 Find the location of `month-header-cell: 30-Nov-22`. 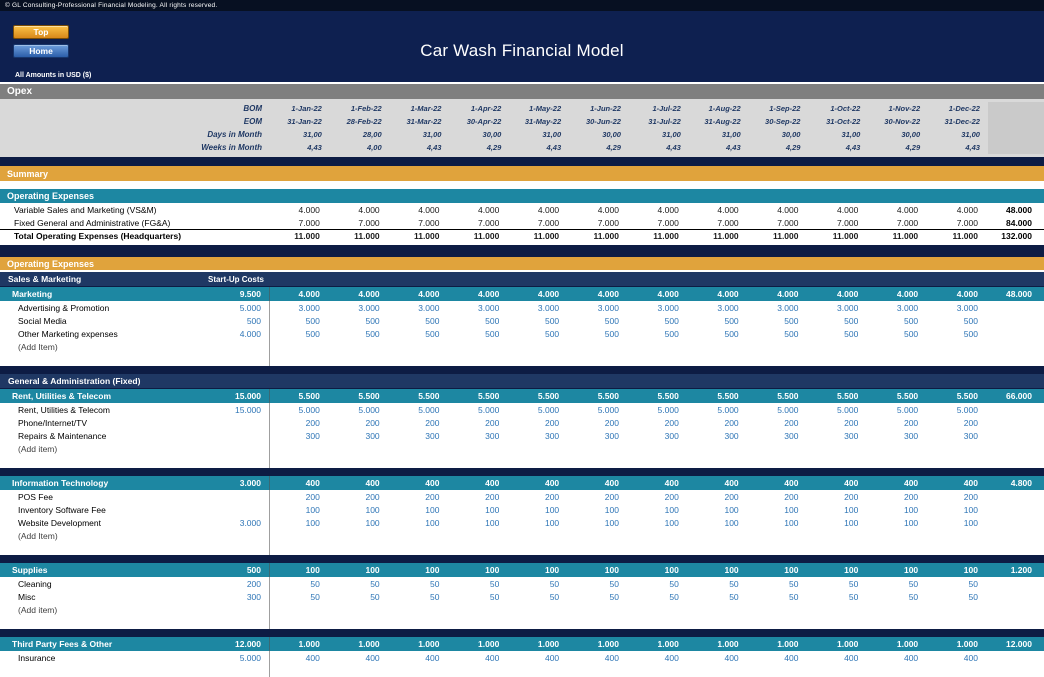

month-header-cell: 30-Nov-22 is located at coordinates (902, 121).